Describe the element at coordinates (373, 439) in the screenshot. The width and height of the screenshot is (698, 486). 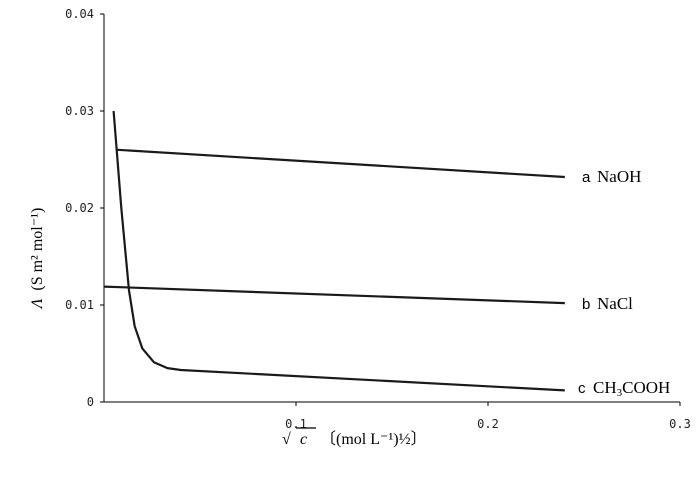
I see `x-axis-units: 〔(mol L⁻¹)½〕` at that location.